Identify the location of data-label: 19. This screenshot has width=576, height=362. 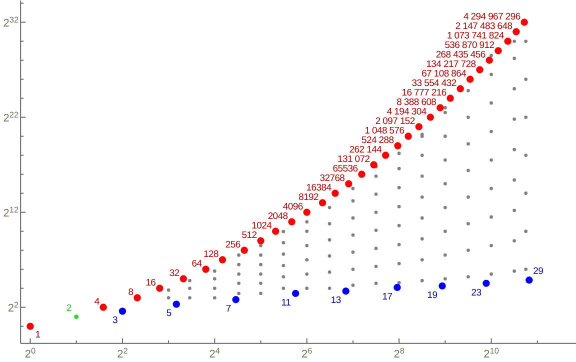
(432, 295).